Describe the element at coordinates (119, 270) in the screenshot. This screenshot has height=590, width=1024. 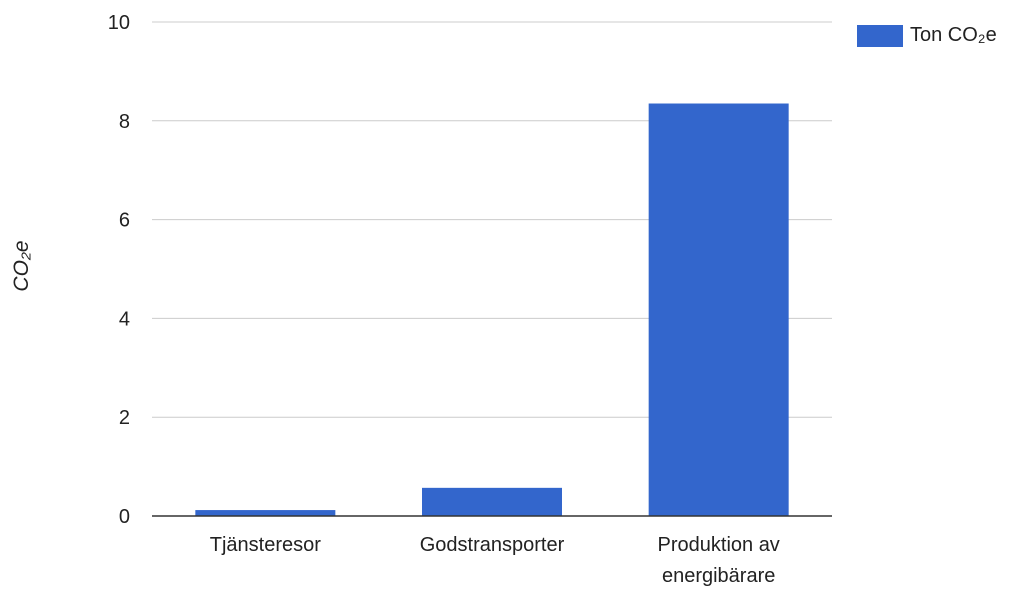
I see `y-tick-labels: 0 2 4 6 8 10` at that location.